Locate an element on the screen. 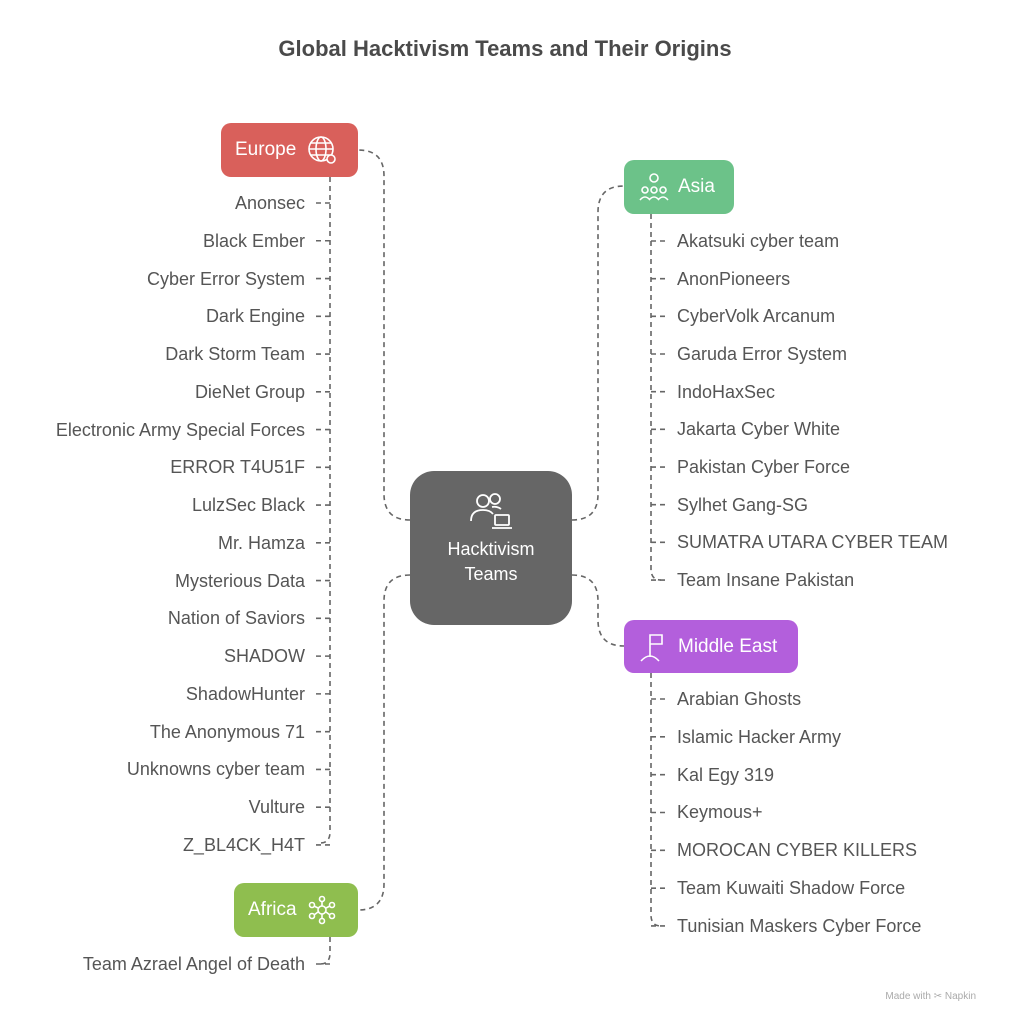  team-item-middle-east: Team Kuwaiti Shadow Force is located at coordinates (791, 888).